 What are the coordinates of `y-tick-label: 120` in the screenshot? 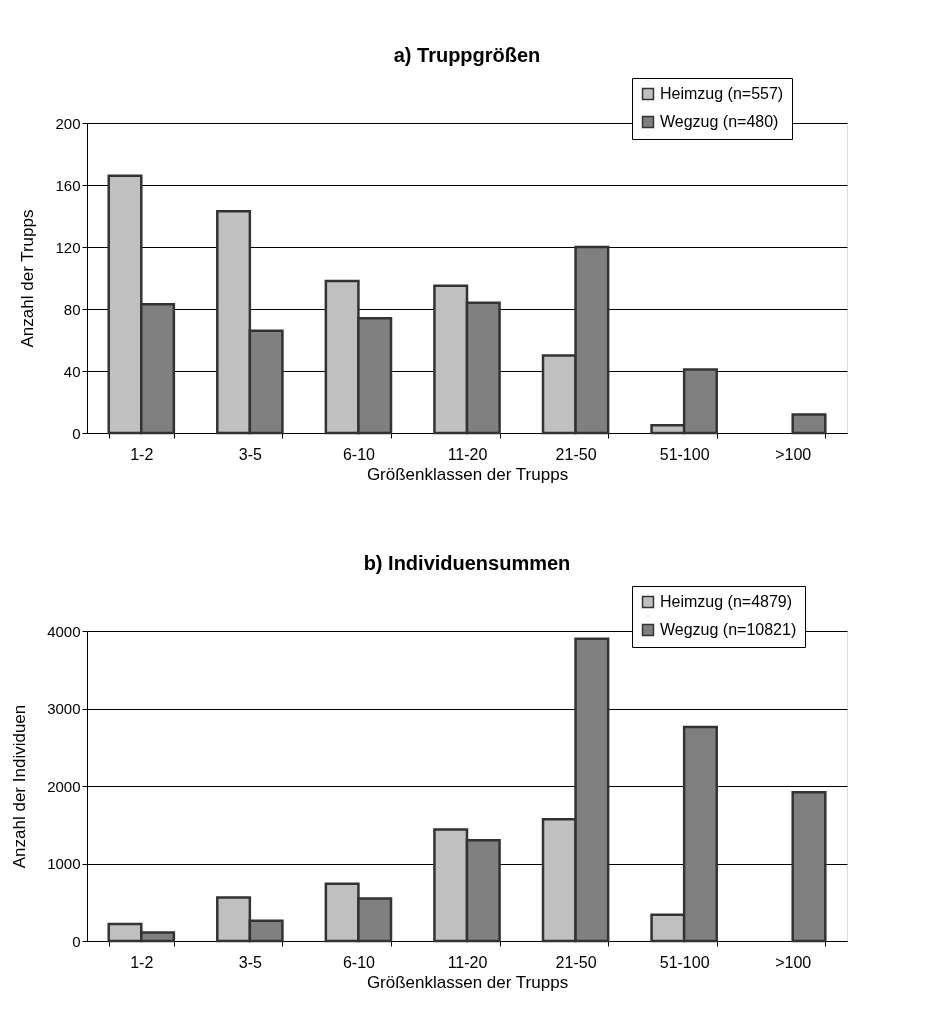 It's located at (68, 247).